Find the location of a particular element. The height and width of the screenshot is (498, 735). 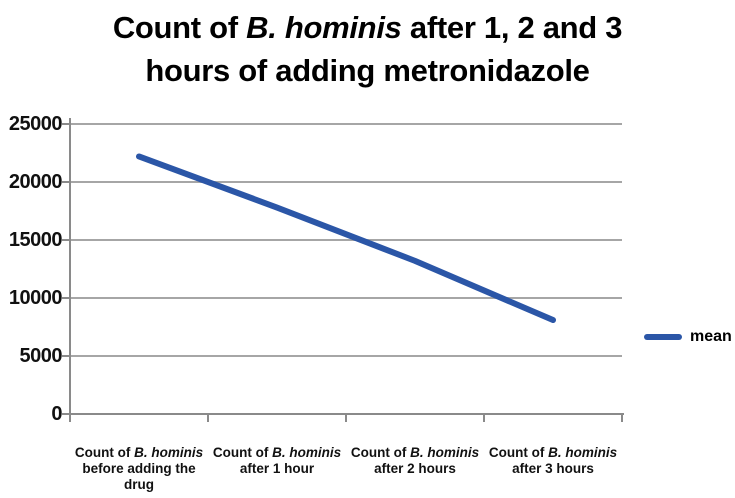

chart-title-italic-species: B. hominis is located at coordinates (324, 27).